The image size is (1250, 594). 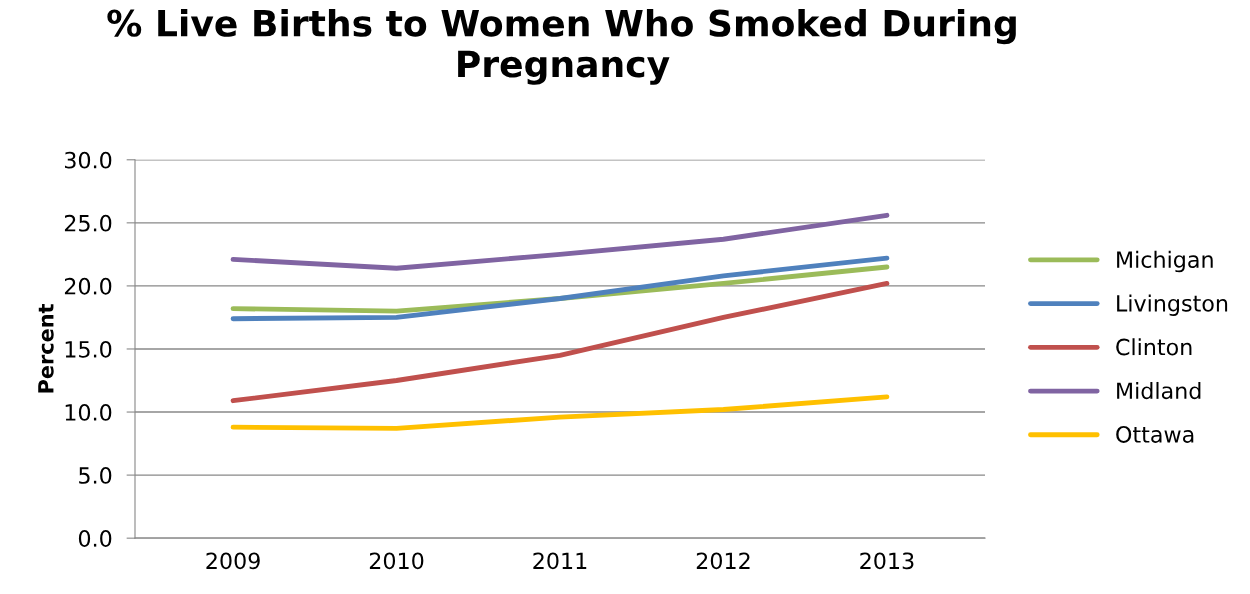 What do you see at coordinates (1154, 347) in the screenshot?
I see `legend-label: Clinton` at bounding box center [1154, 347].